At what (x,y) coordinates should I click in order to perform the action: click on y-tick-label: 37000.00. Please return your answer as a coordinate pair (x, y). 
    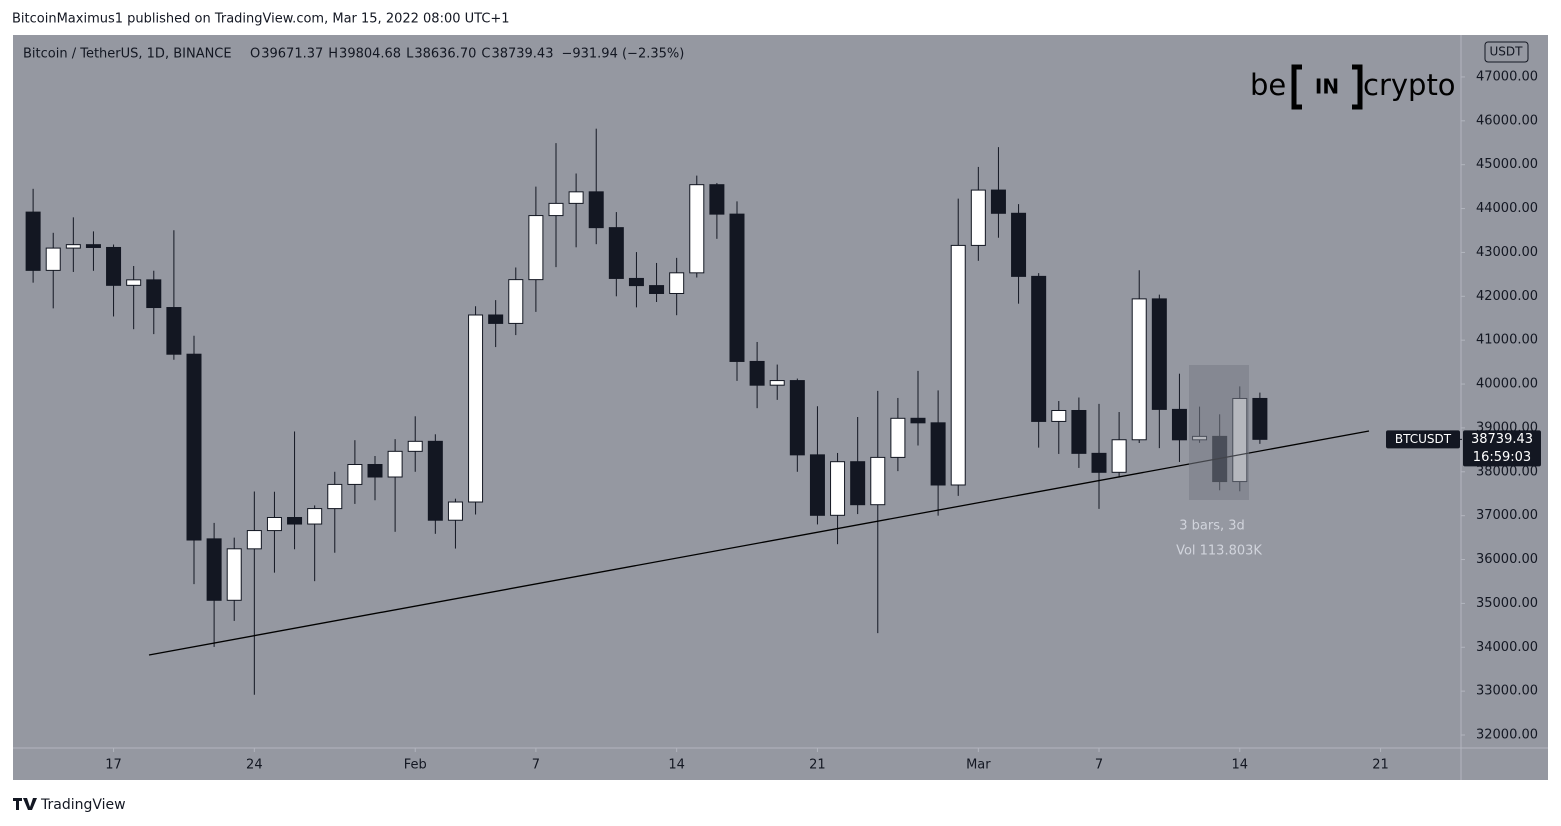
    Looking at the image, I should click on (1507, 515).